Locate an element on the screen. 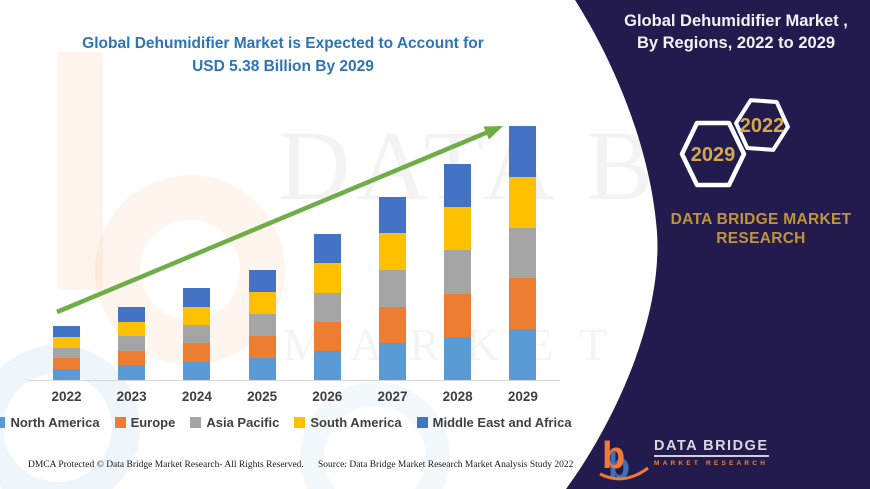 This screenshot has height=489, width=870. bar-segment-2029-middle-east-and-africa is located at coordinates (523, 151).